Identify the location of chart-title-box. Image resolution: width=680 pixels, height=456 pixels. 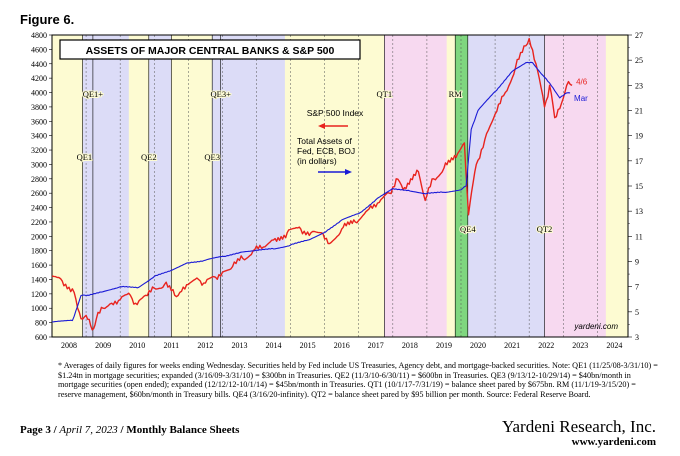
(210, 49).